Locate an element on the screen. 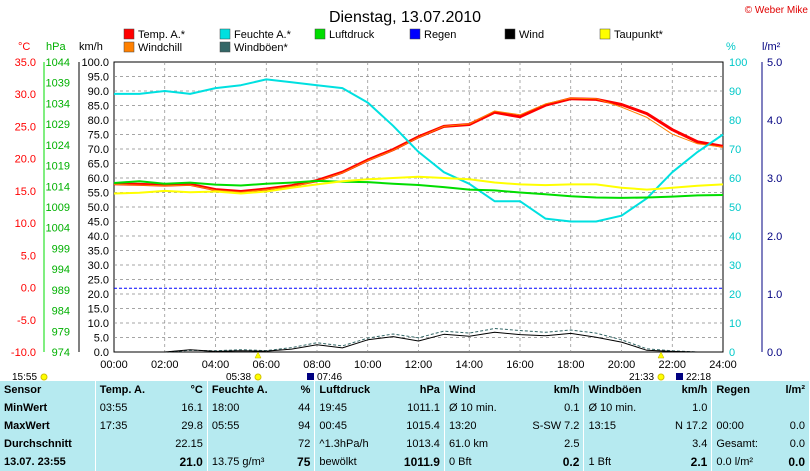 Image resolution: width=810 pixels, height=471 pixels. stats-cell: 94 is located at coordinates (301, 426).